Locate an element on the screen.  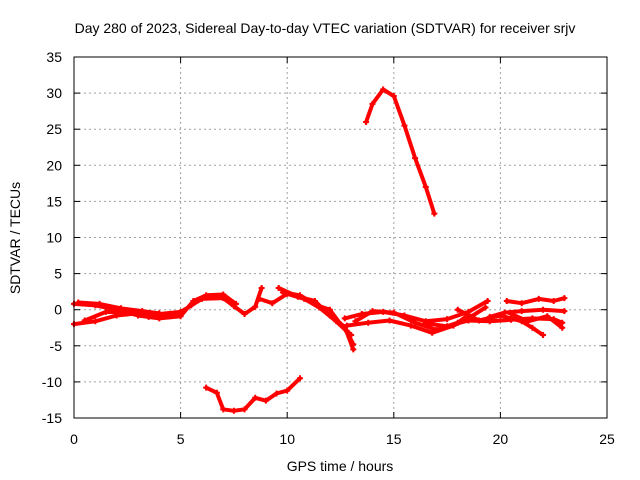
y-tick-label: -5 is located at coordinates (56, 346).